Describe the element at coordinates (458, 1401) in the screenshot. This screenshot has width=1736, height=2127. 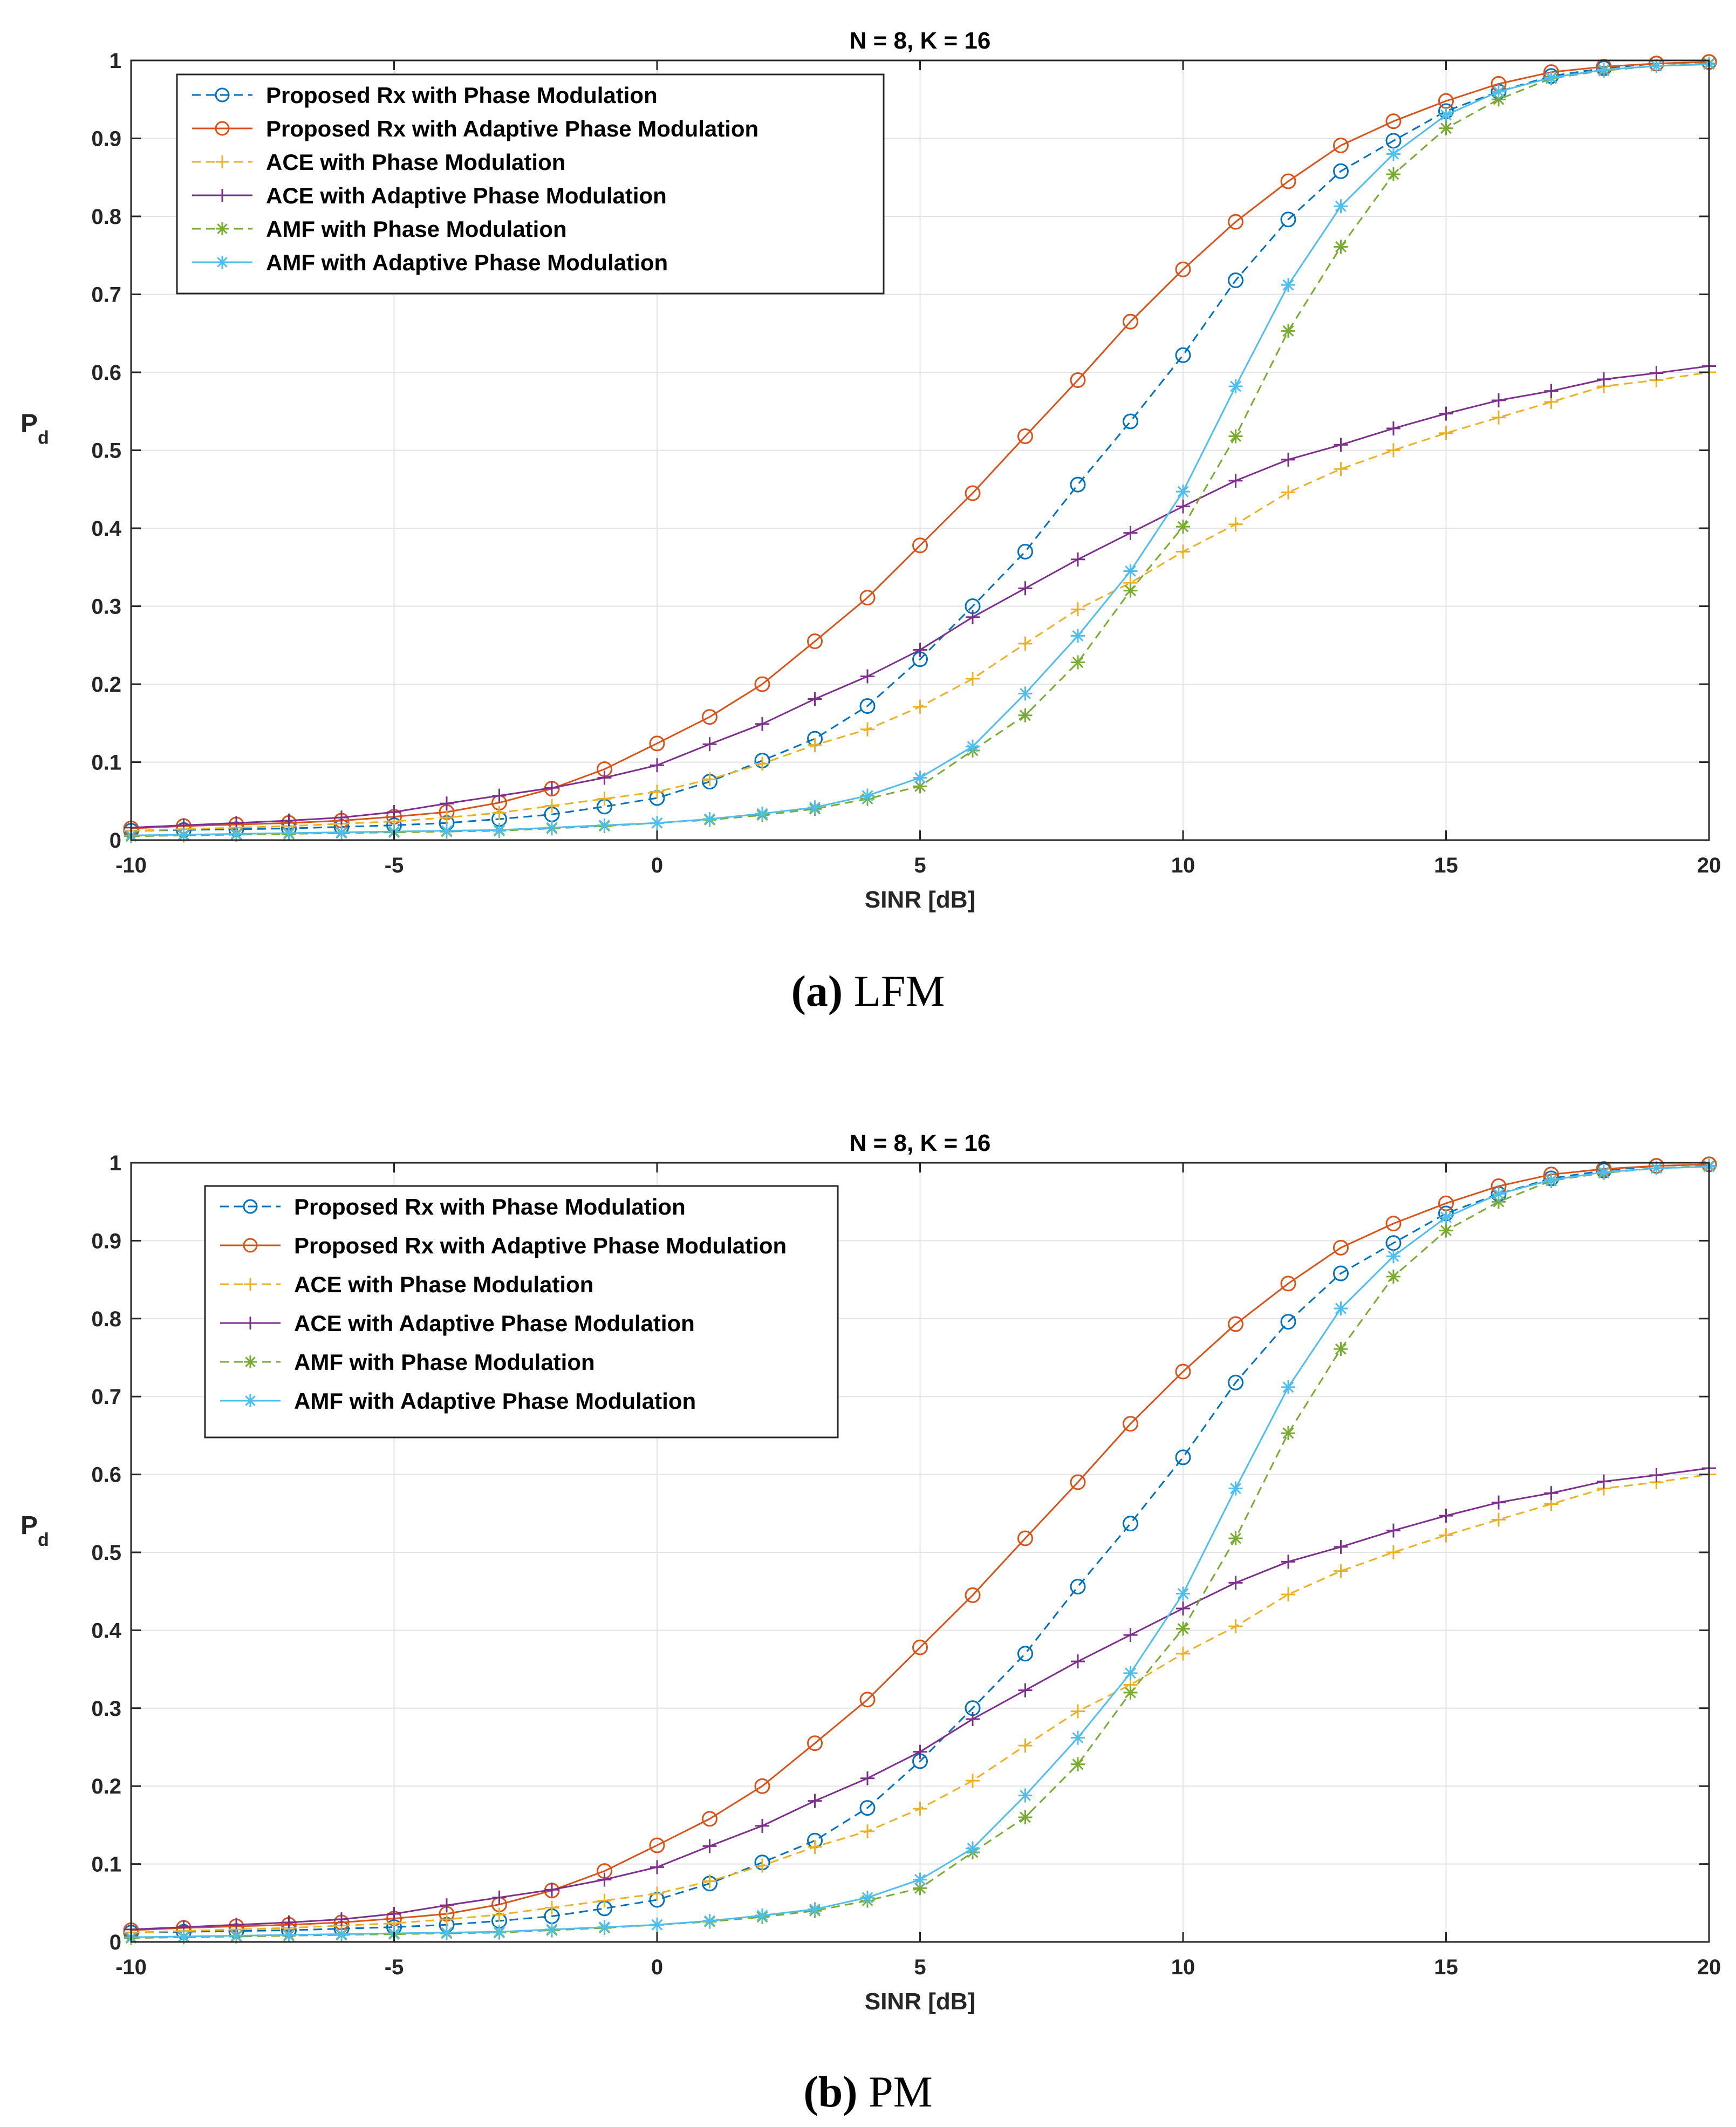
I see `legend-entry: AMF with Adaptive Phase Modulation` at that location.